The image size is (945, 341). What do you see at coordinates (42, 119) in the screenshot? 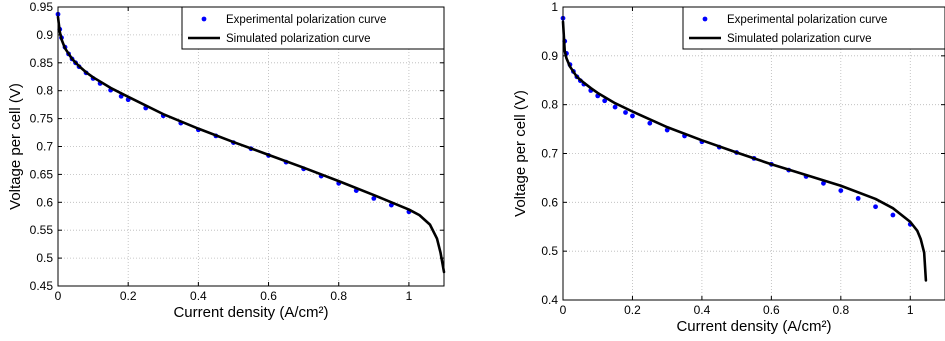
I see `y-tick-label: 0.75` at bounding box center [42, 119].